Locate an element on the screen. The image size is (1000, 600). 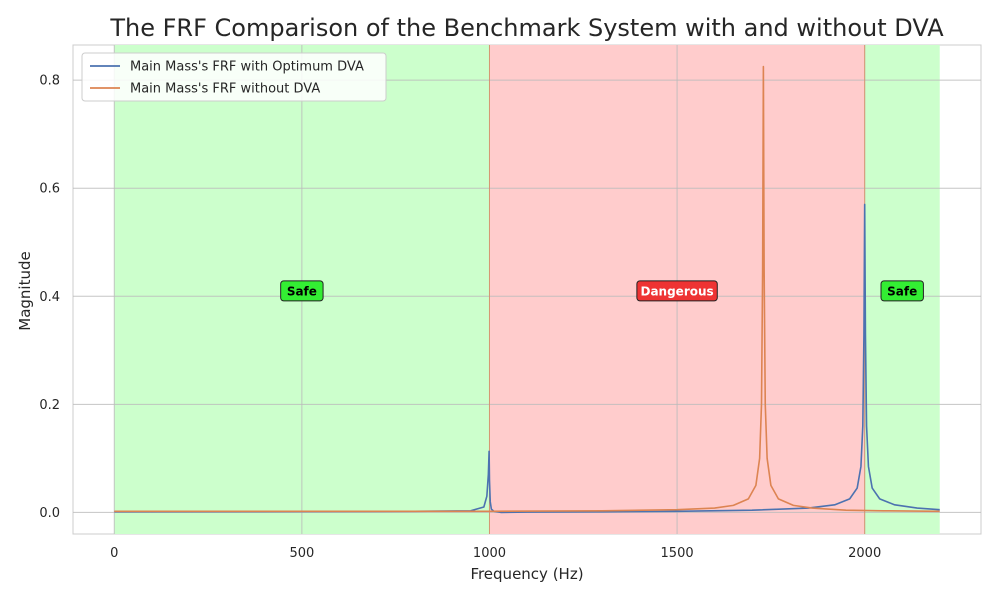
legend-entry-0: Main Mass's FRF with Optimum DVA is located at coordinates (247, 67).